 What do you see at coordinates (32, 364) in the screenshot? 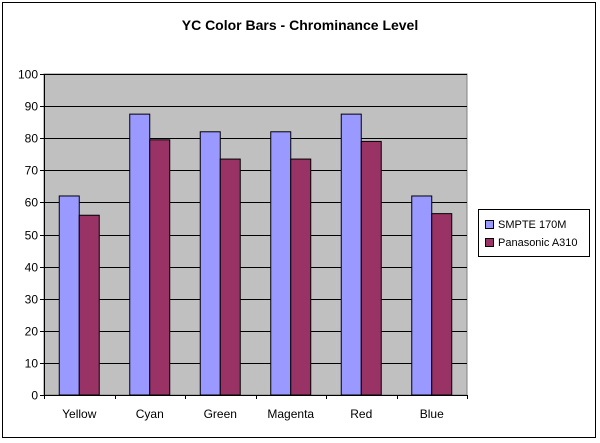
I see `y-tick-label: 10` at bounding box center [32, 364].